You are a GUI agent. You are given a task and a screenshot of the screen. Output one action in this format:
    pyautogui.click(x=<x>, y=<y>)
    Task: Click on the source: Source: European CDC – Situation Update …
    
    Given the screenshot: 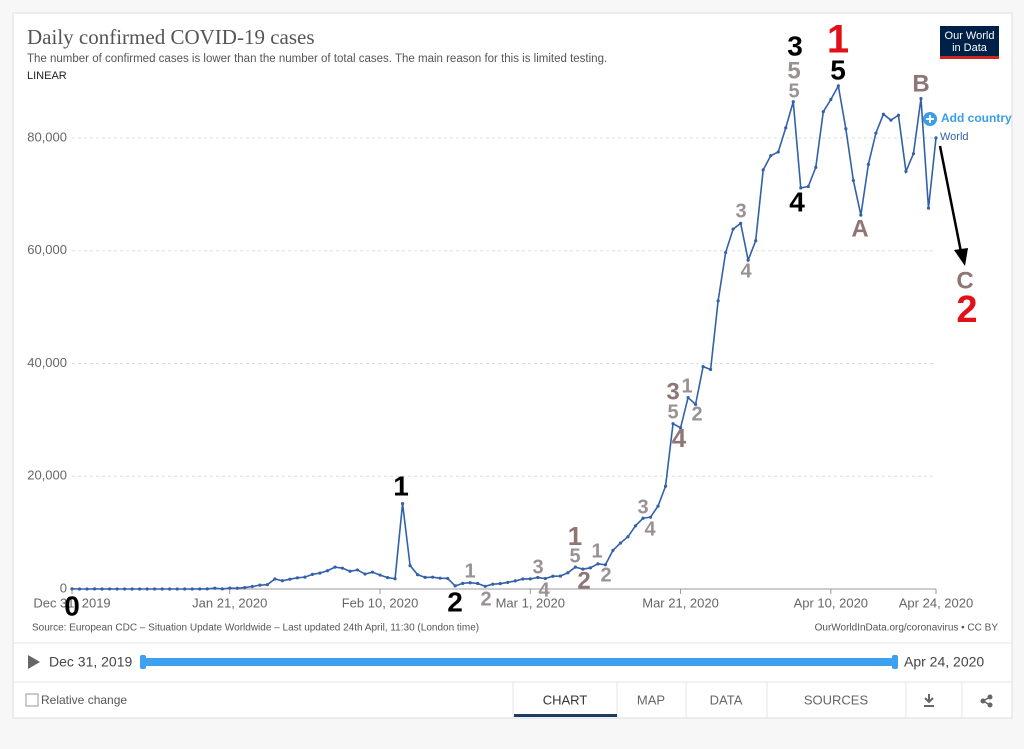 What is the action you would take?
    pyautogui.click(x=255, y=628)
    